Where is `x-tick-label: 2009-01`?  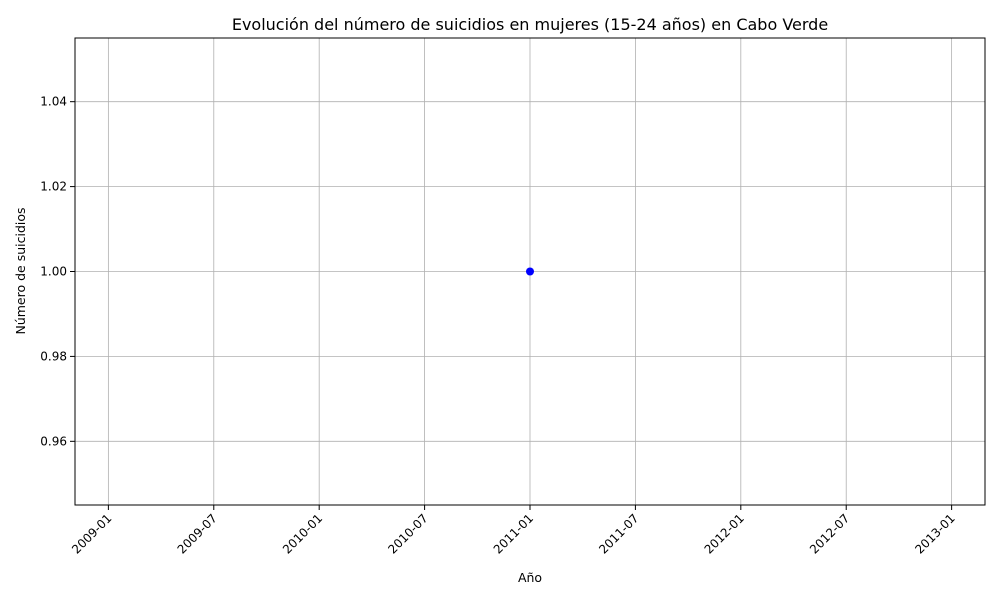
x-tick-label: 2009-01 is located at coordinates (91, 533).